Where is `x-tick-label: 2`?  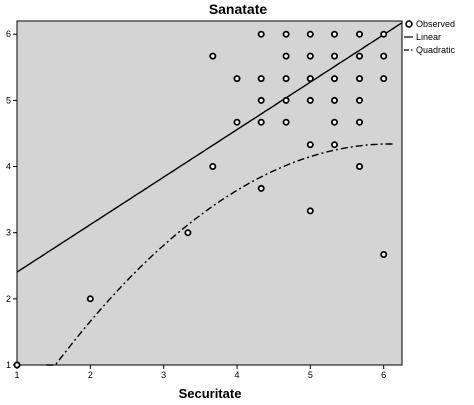
x-tick-label: 2 is located at coordinates (90, 375).